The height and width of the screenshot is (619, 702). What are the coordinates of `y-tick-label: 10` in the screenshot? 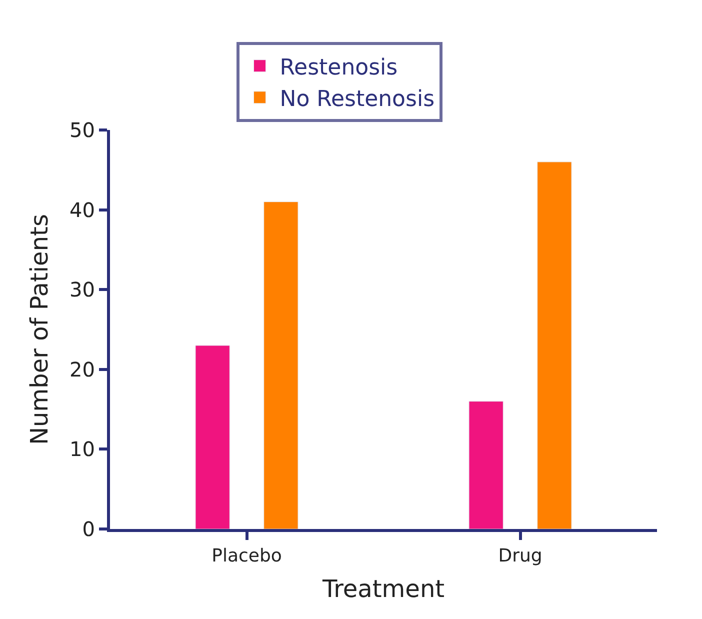 It's located at (82, 449).